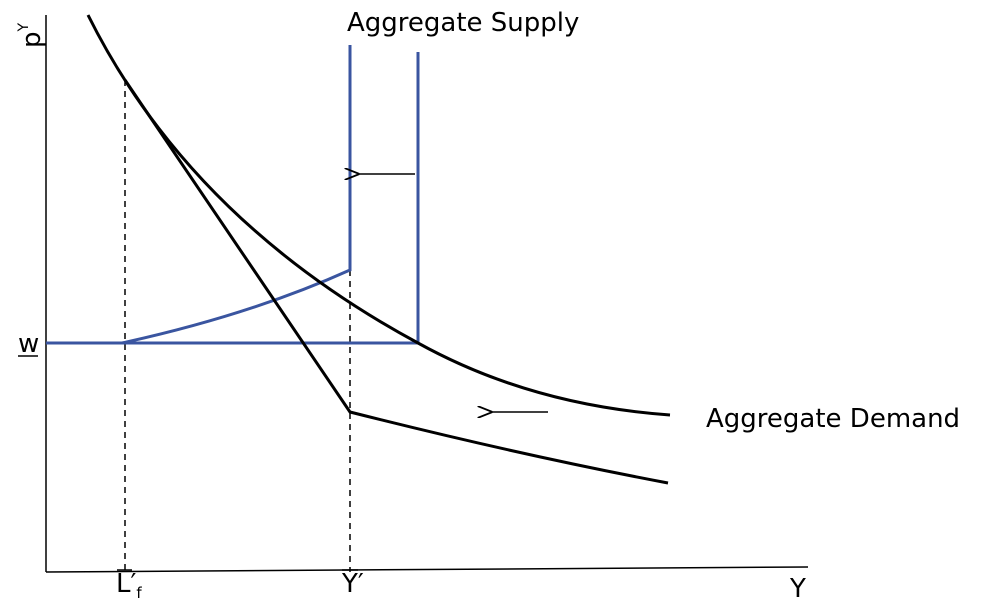 This screenshot has width=984, height=606. I want to click on demand-label: Aggregate Demand, so click(833, 419).